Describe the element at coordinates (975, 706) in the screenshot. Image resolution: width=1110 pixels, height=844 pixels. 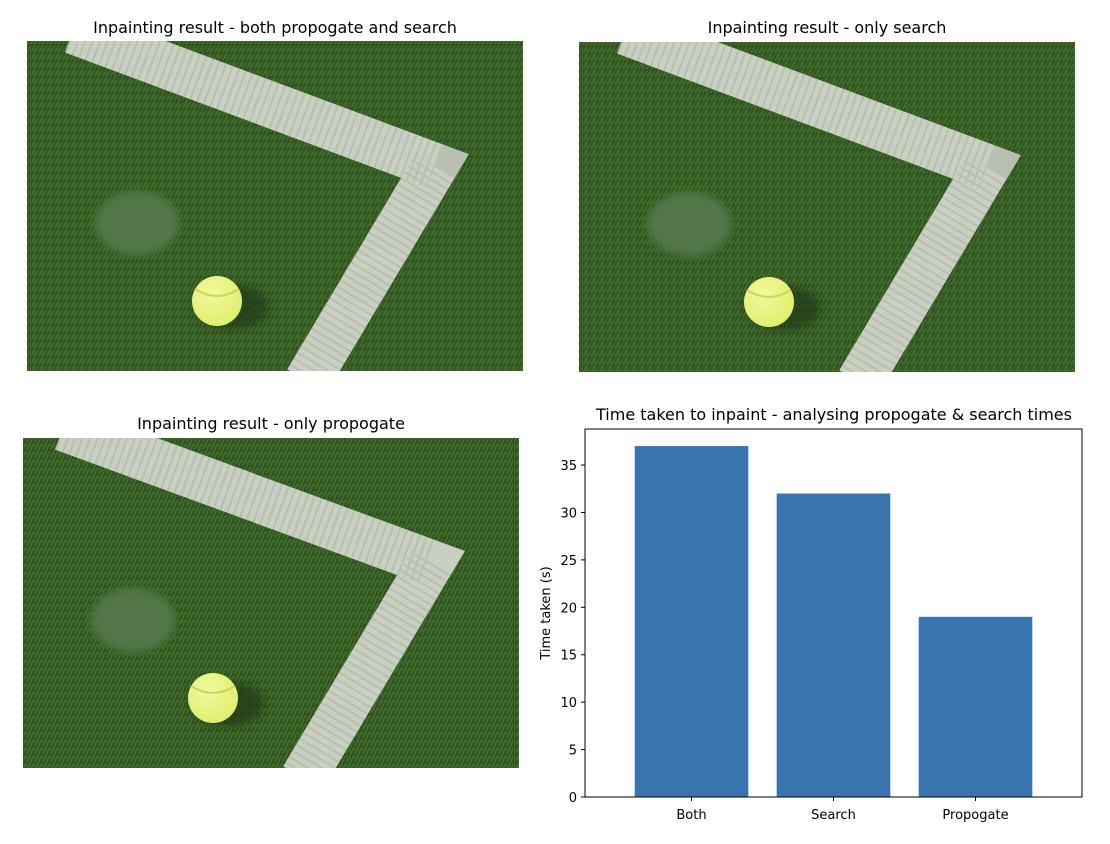
I see `bar-propogate` at that location.